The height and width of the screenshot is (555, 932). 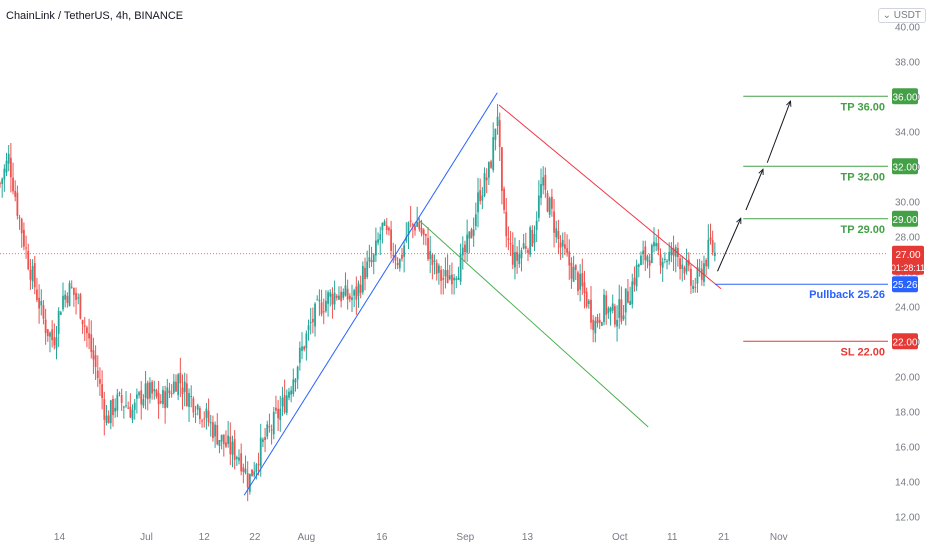 What do you see at coordinates (908, 268) in the screenshot?
I see `candle-countdown: 01:28:11` at bounding box center [908, 268].